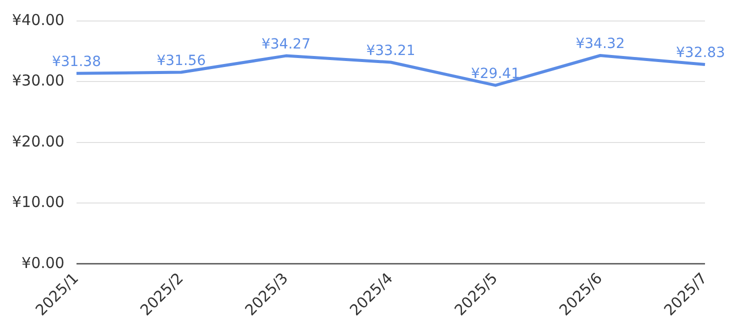 The image size is (729, 330). I want to click on data-label: ¥31.38, so click(76, 62).